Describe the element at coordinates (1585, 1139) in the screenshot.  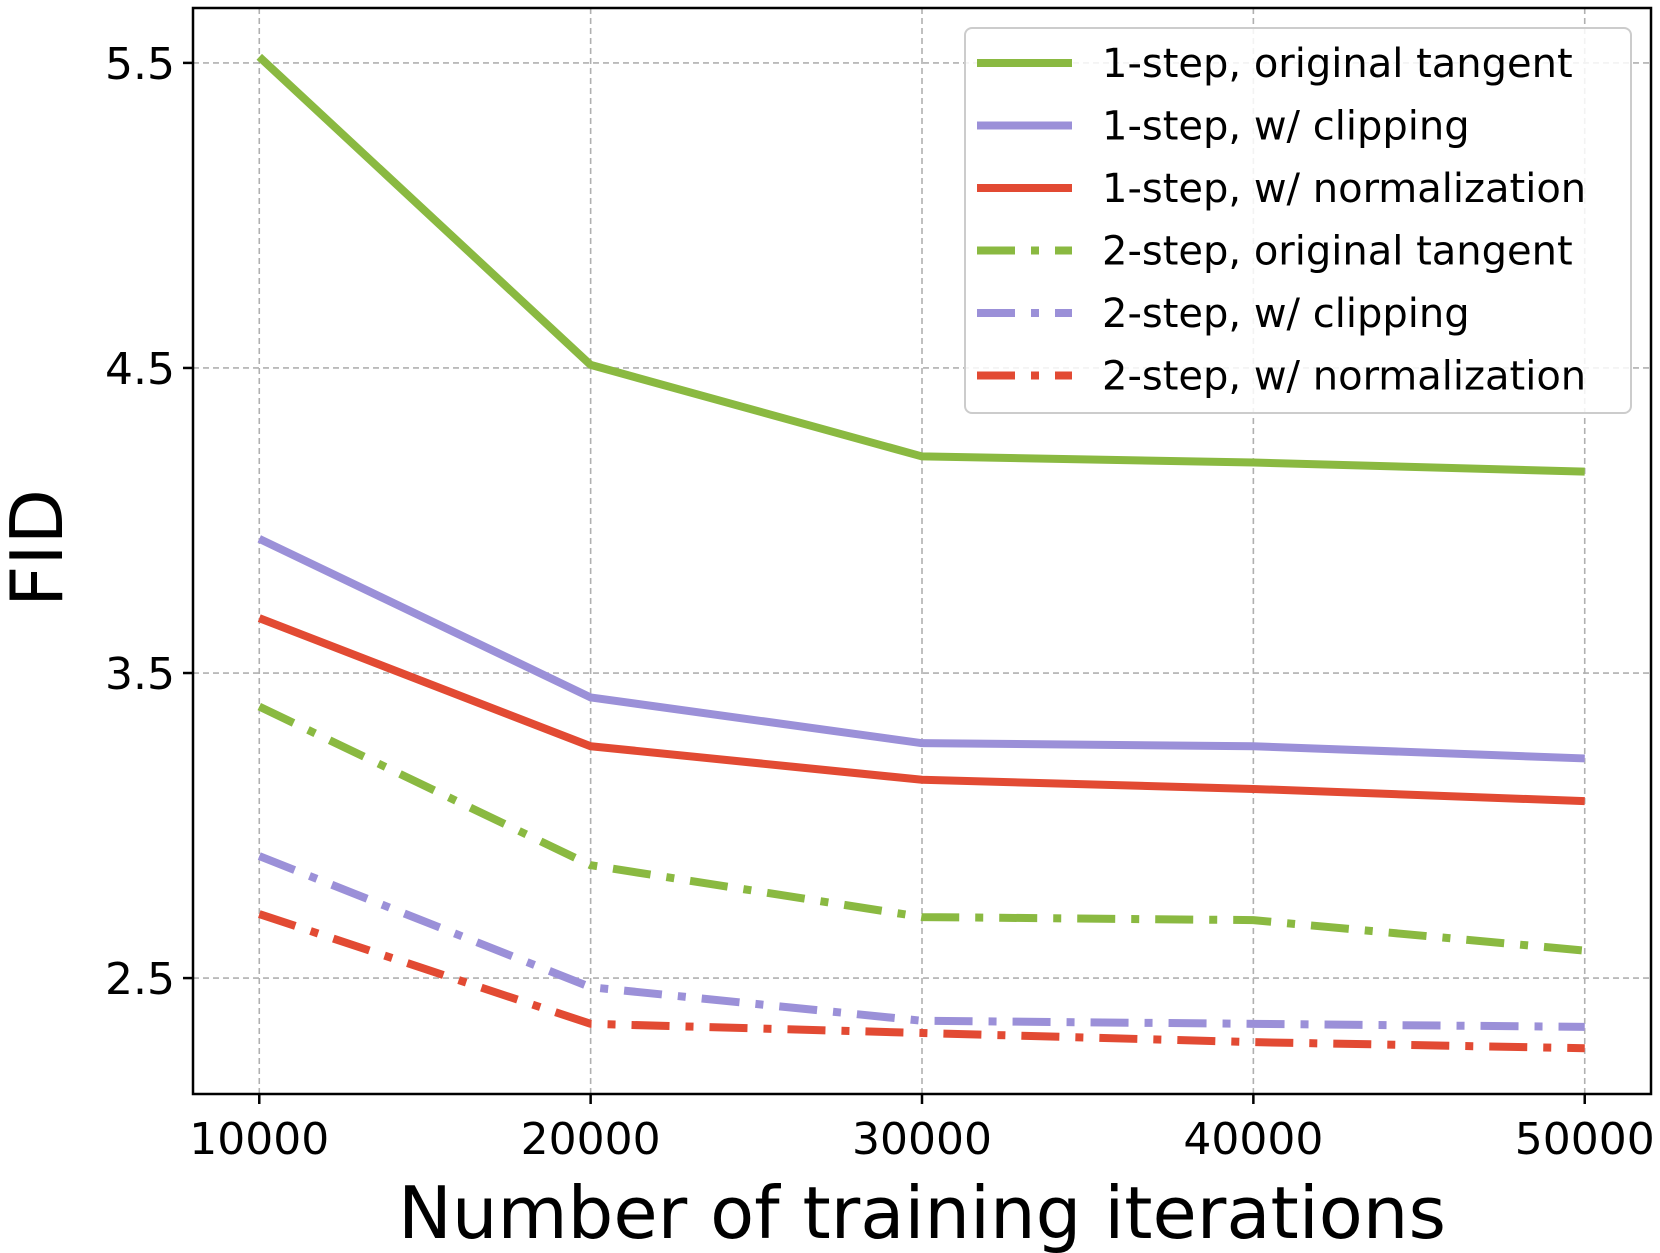
I see `x-tick-label: 50000` at that location.